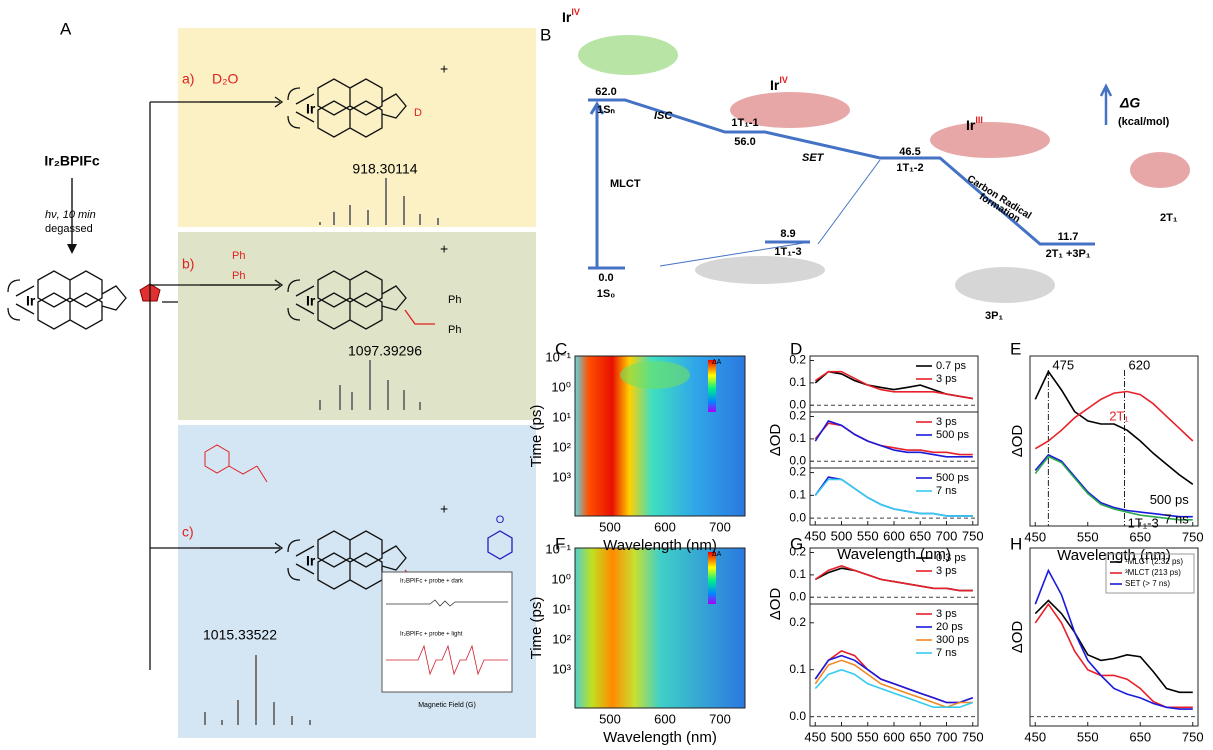 Image resolution: width=1213 pixels, height=750 pixels. What do you see at coordinates (454, 330) in the screenshot?
I see `atom: Ph` at bounding box center [454, 330].